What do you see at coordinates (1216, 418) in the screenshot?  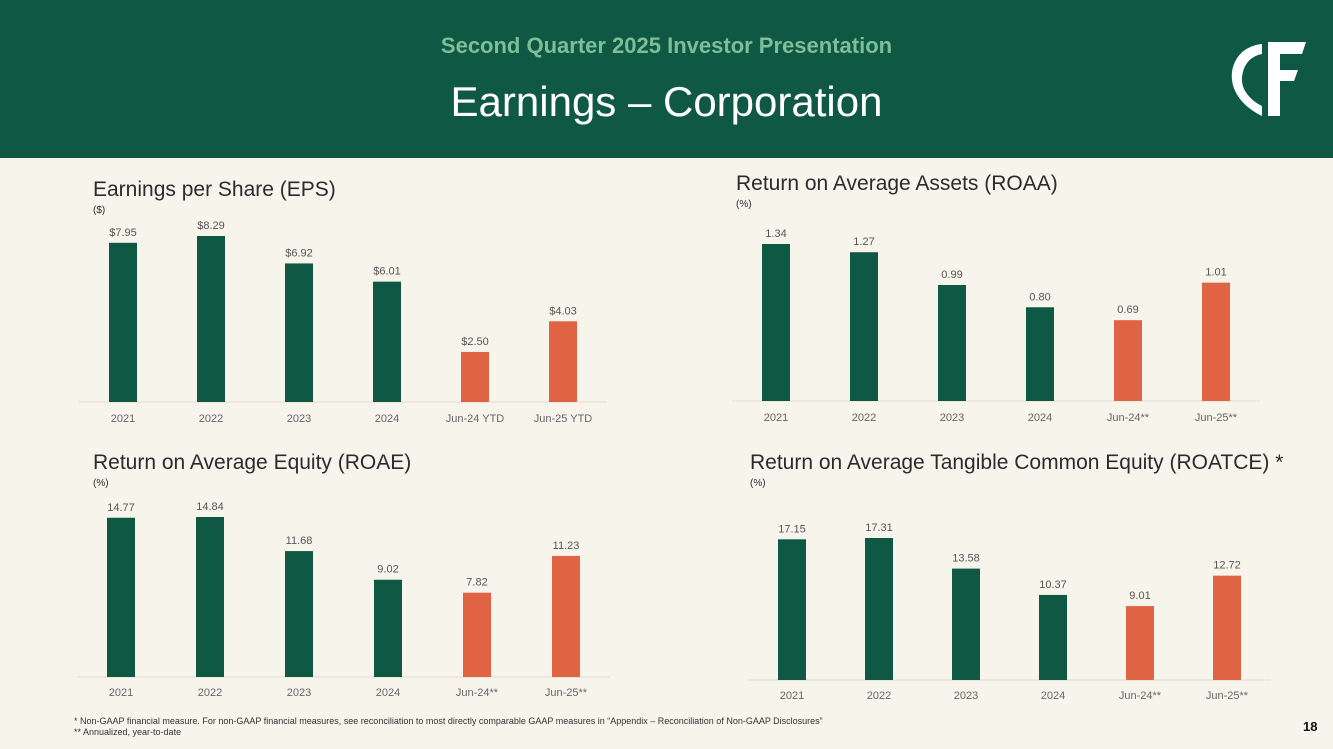 I see `roaa-category-label-5: Jun-25**` at bounding box center [1216, 418].